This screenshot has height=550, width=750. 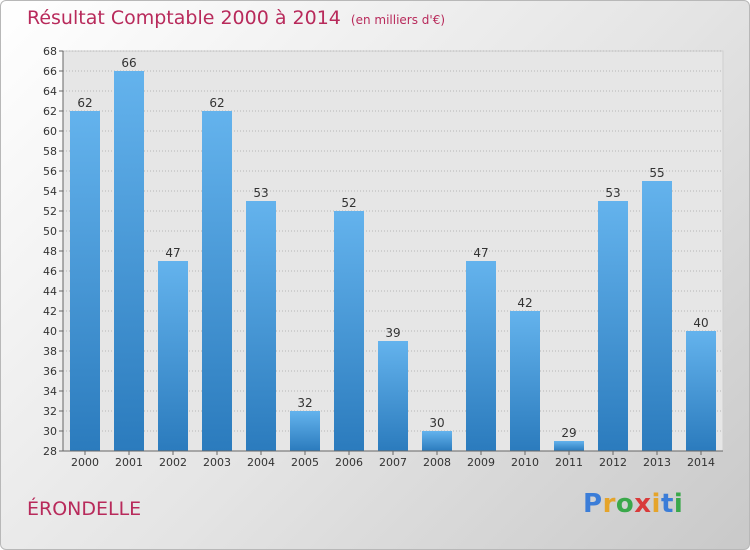 I want to click on bar-value-label: 40, so click(x=700, y=323).